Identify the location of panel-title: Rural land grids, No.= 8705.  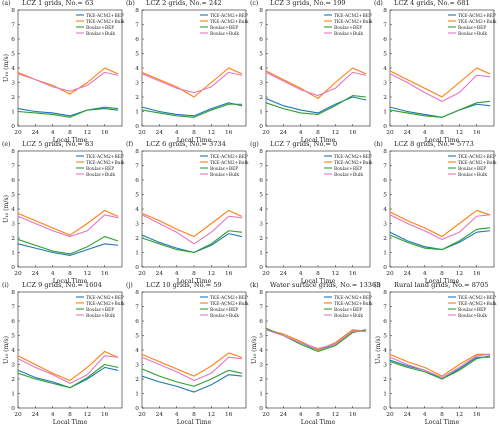
(441, 285).